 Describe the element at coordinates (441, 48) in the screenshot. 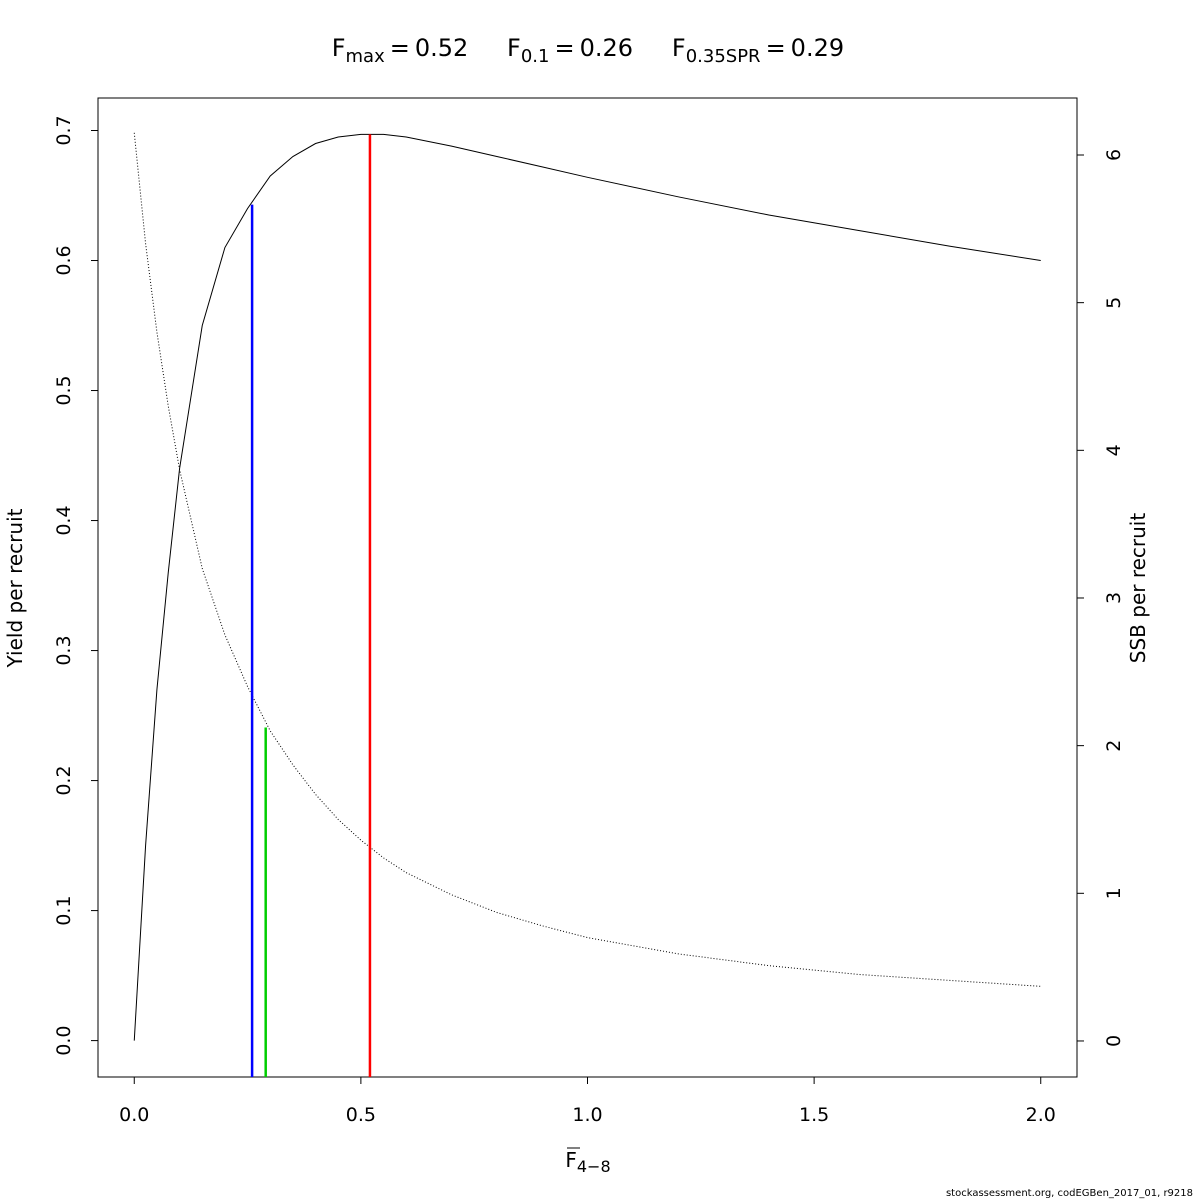

I see `title-value: 0.52` at that location.